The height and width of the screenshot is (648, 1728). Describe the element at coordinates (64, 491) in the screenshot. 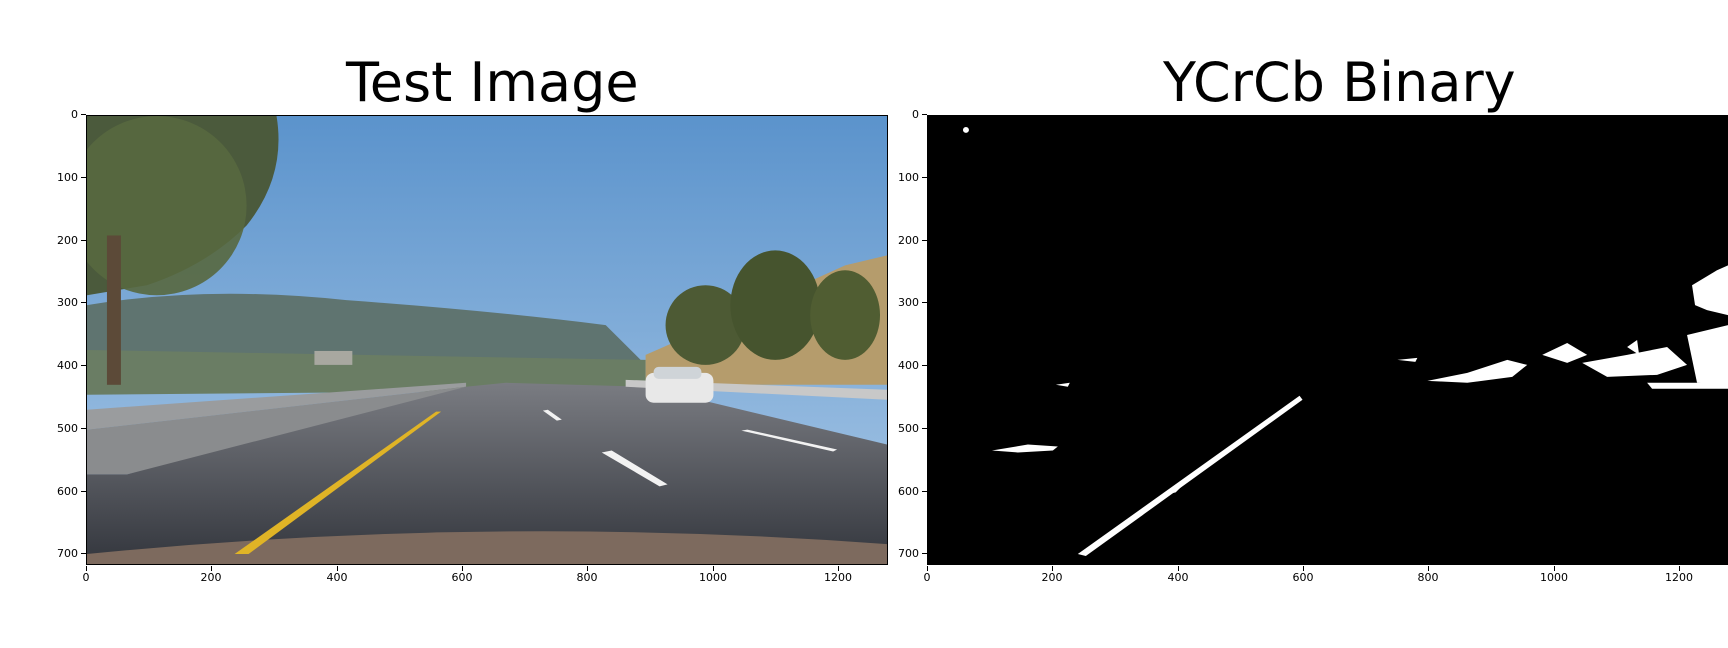

I see `test-image-y-tick: 600` at that location.